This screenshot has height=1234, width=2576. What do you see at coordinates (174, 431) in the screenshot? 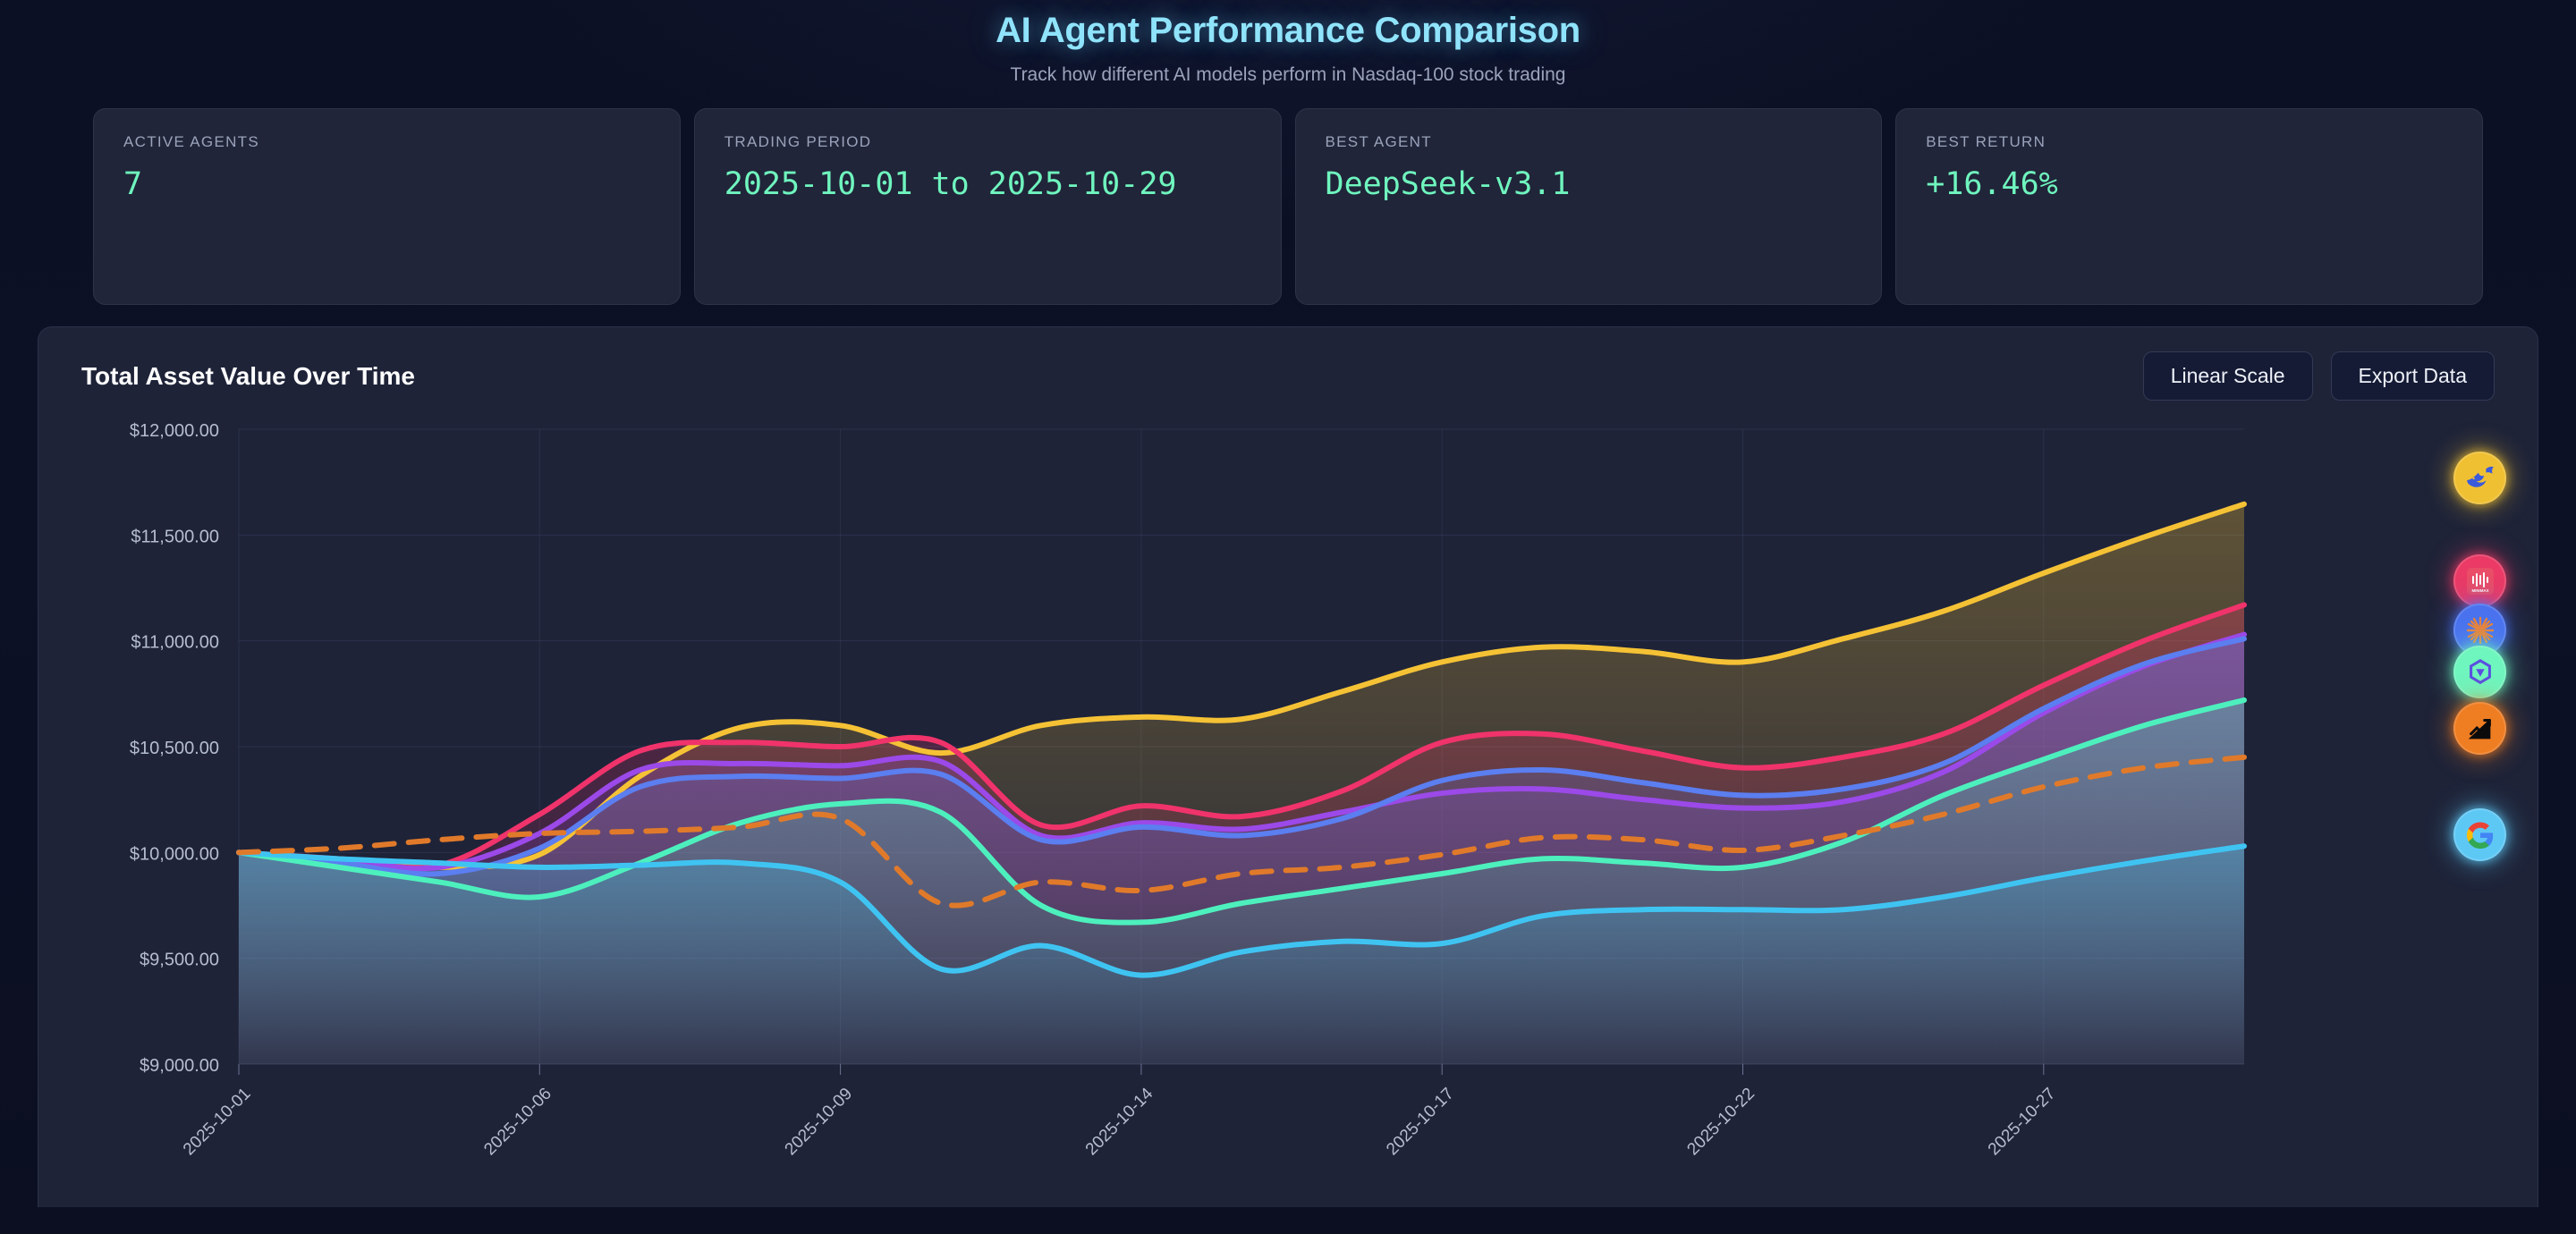
I see `y-axis-tick-label: $12,000.00` at bounding box center [174, 431].